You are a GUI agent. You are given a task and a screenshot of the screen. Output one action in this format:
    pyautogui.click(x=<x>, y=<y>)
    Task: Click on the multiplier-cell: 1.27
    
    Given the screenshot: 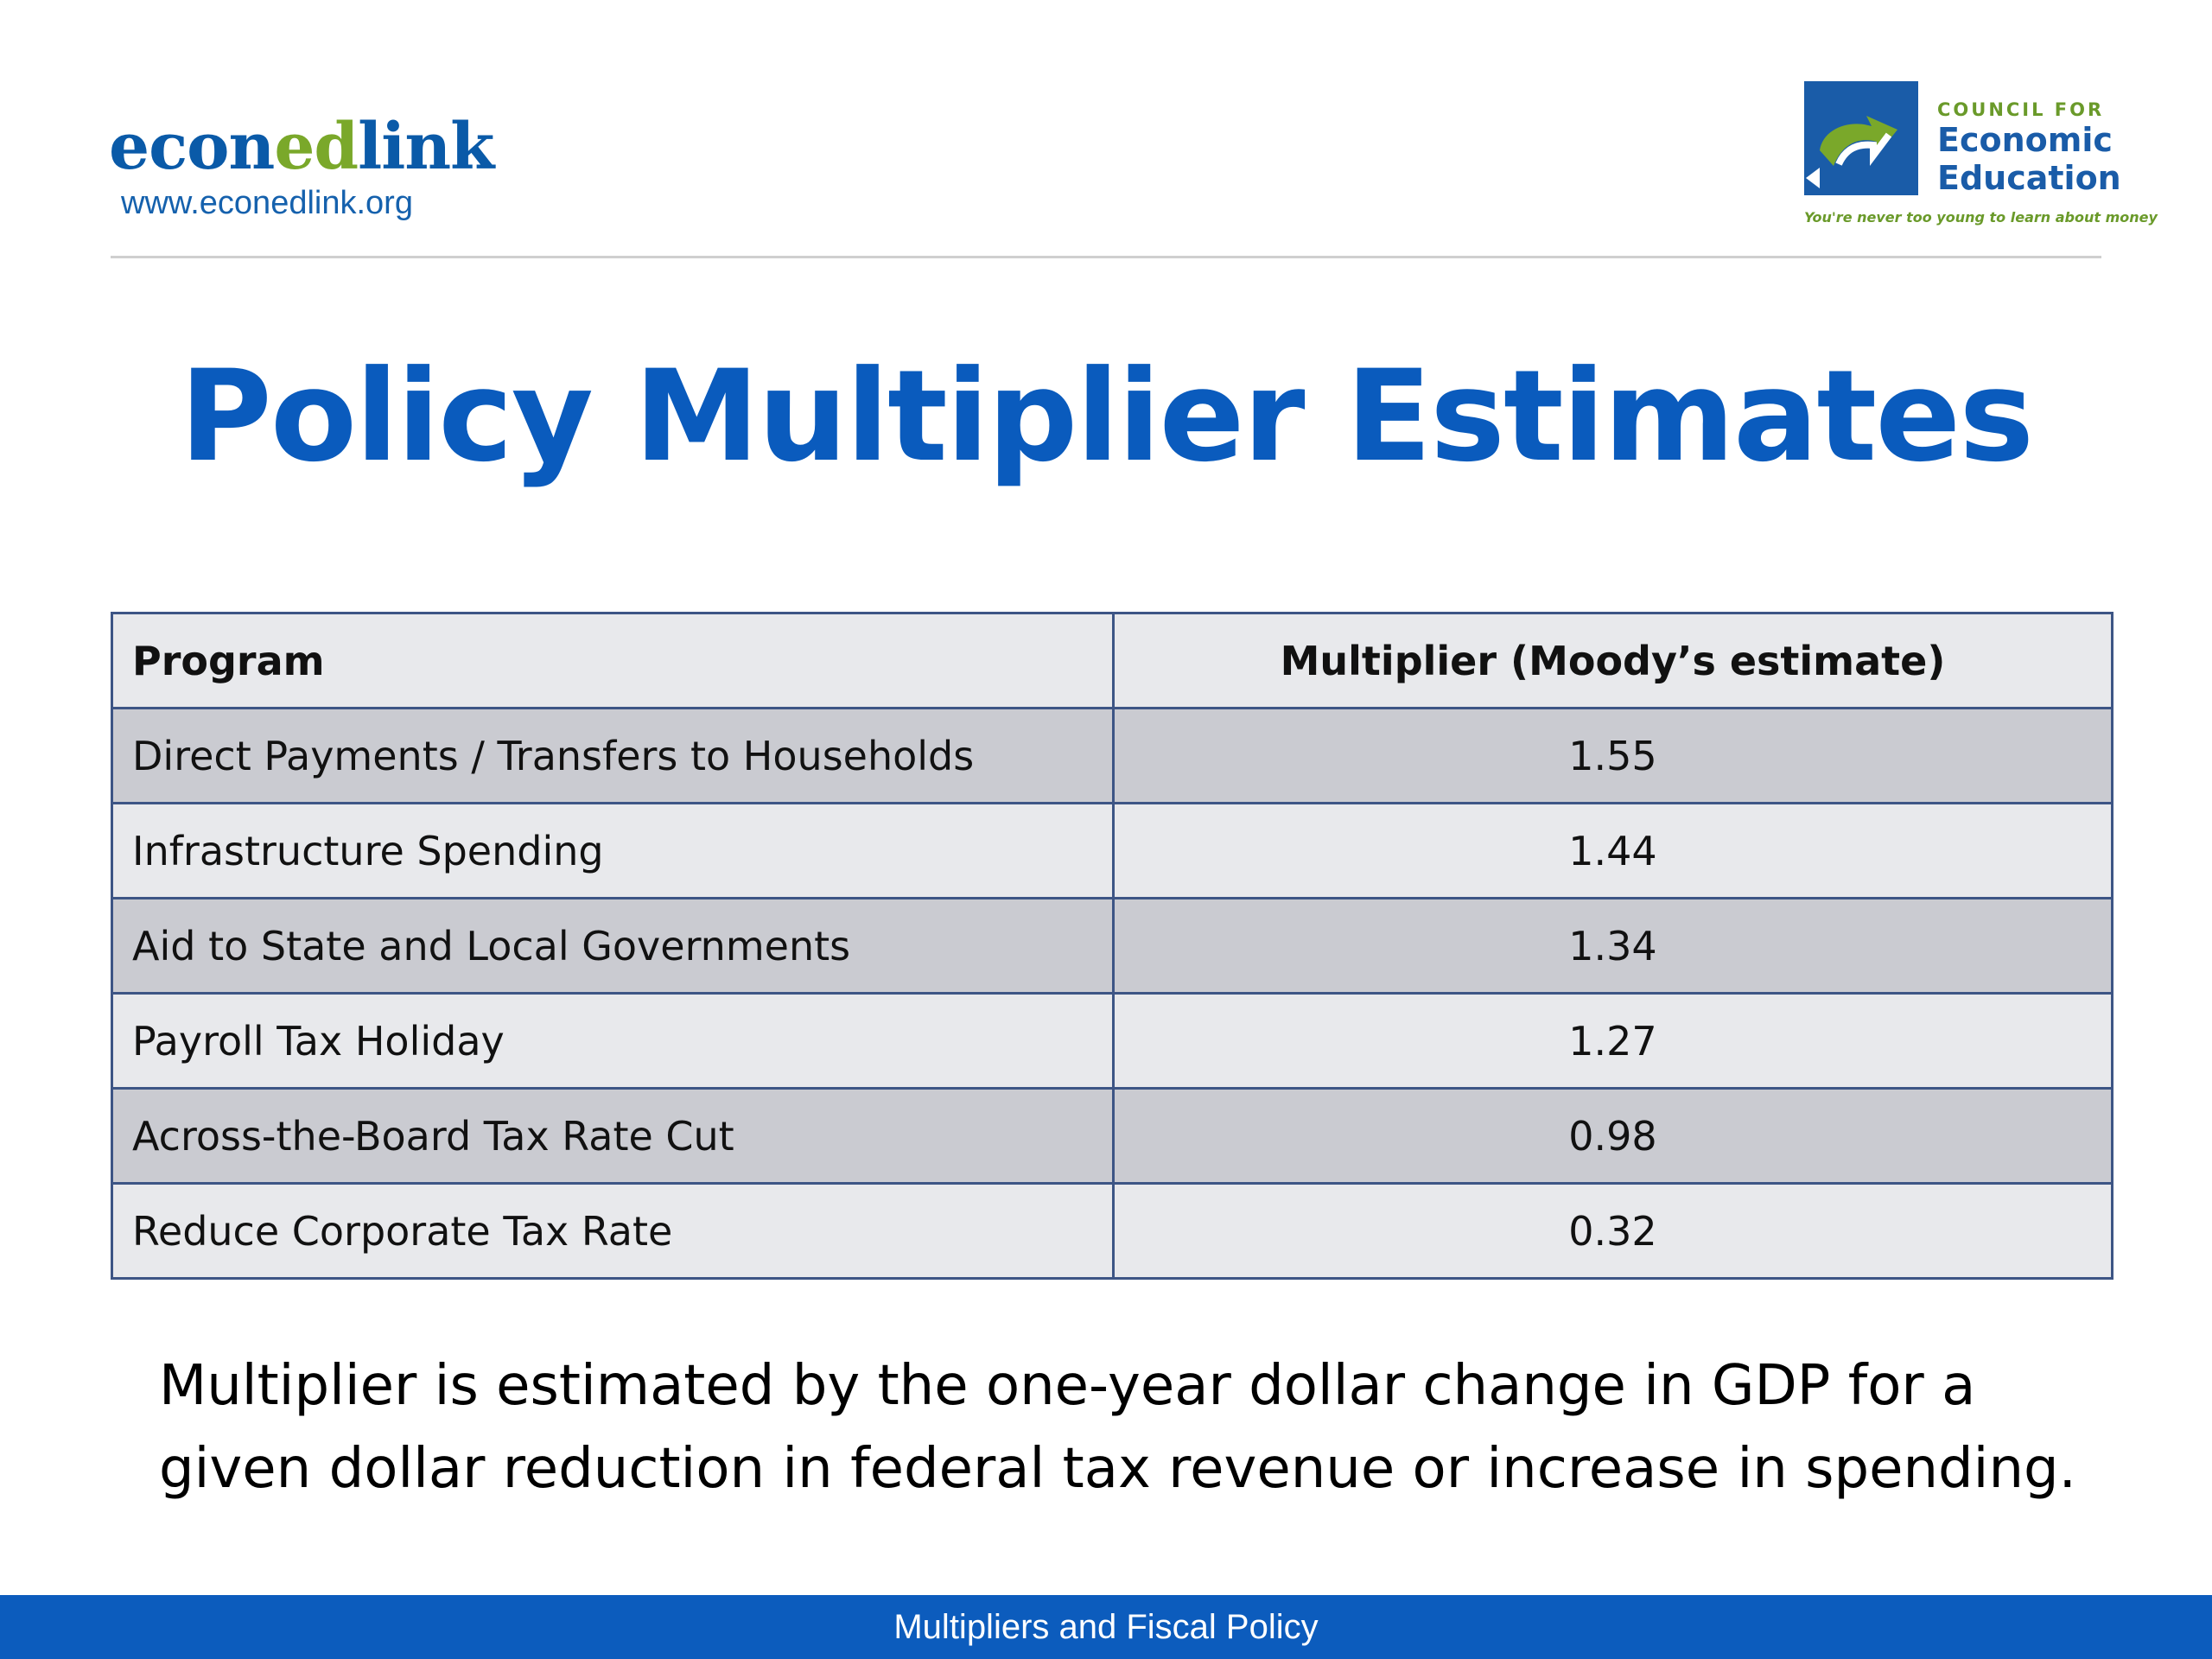 What is the action you would take?
    pyautogui.click(x=1612, y=1041)
    